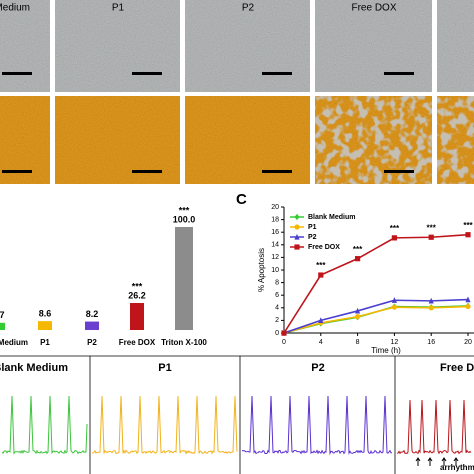 Image resolution: width=474 pixels, height=474 pixels. What do you see at coordinates (457, 368) in the screenshot?
I see `trace-label: Free DOX` at bounding box center [457, 368].